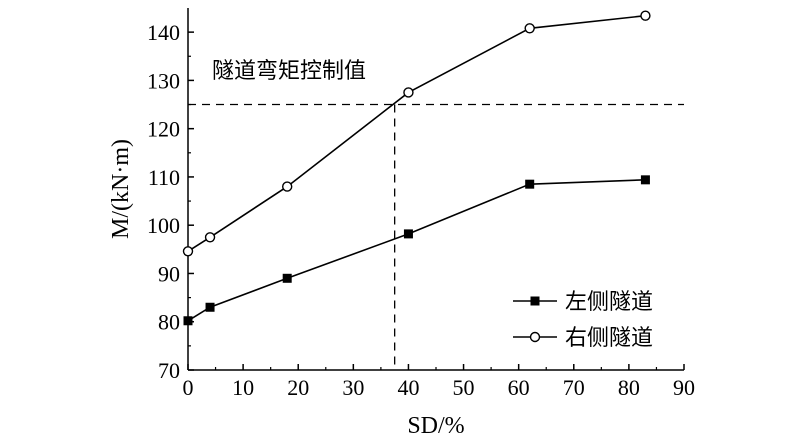  I want to click on y-tick-label: 80, so click(169, 322).